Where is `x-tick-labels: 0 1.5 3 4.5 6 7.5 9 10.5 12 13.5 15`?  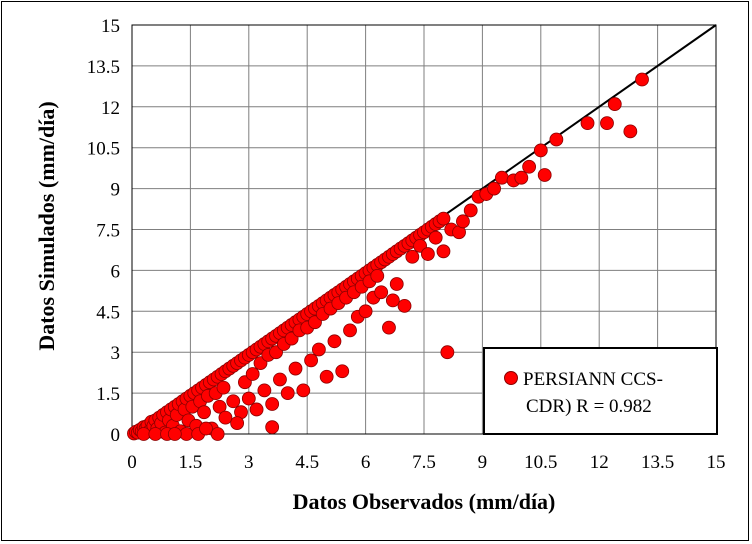
x-tick-labels: 0 1.5 3 4.5 6 7.5 9 10.5 12 13.5 15 is located at coordinates (426, 462).